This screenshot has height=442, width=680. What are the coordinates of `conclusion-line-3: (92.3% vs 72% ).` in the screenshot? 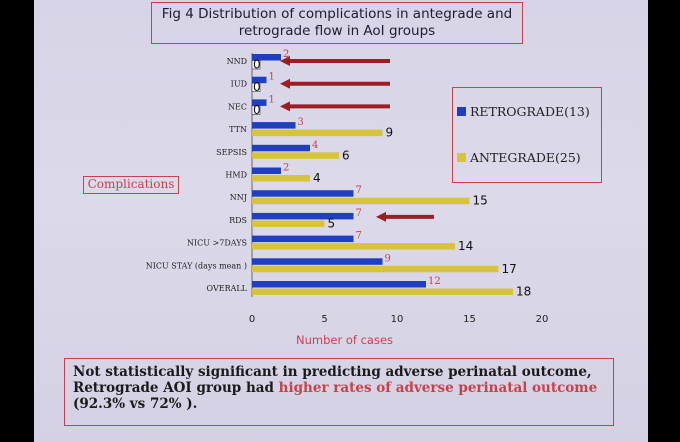 It's located at (135, 404).